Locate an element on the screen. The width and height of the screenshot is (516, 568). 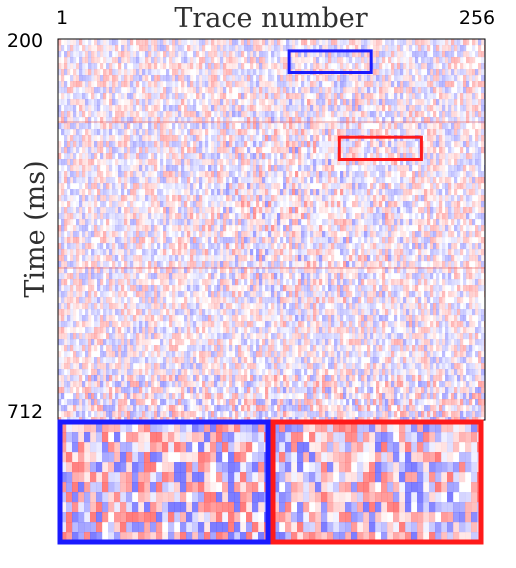
y-axis-label: Time (ms) is located at coordinates (35, 228).